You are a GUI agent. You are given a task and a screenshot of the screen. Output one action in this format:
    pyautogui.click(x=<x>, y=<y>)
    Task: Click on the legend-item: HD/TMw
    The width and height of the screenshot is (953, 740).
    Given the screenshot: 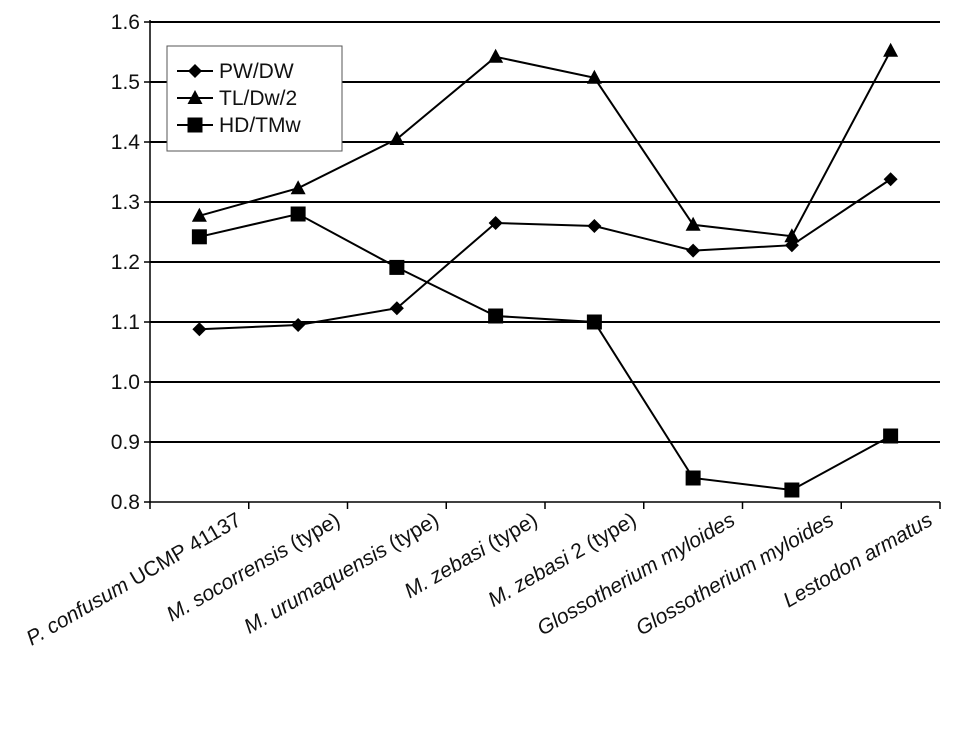 What is the action you would take?
    pyautogui.click(x=239, y=125)
    